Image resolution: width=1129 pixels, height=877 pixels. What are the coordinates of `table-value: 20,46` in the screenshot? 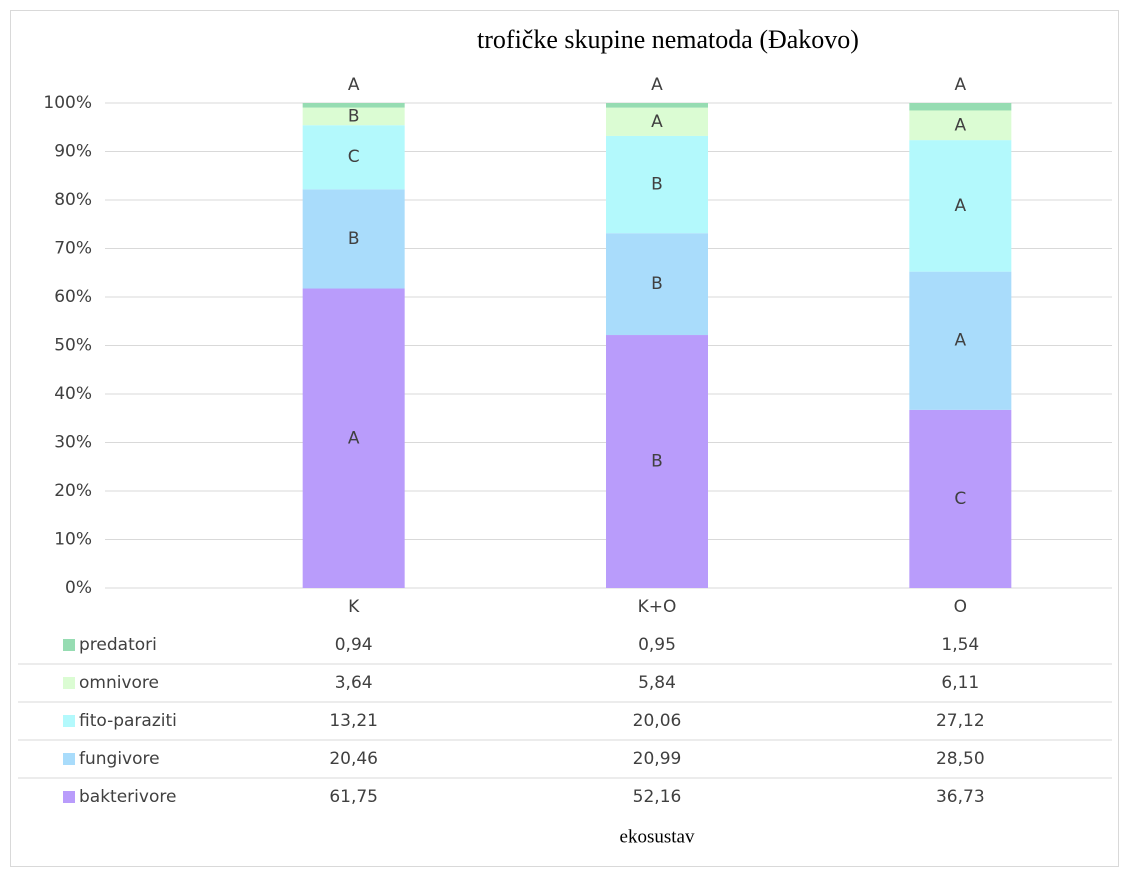 It's located at (353, 759).